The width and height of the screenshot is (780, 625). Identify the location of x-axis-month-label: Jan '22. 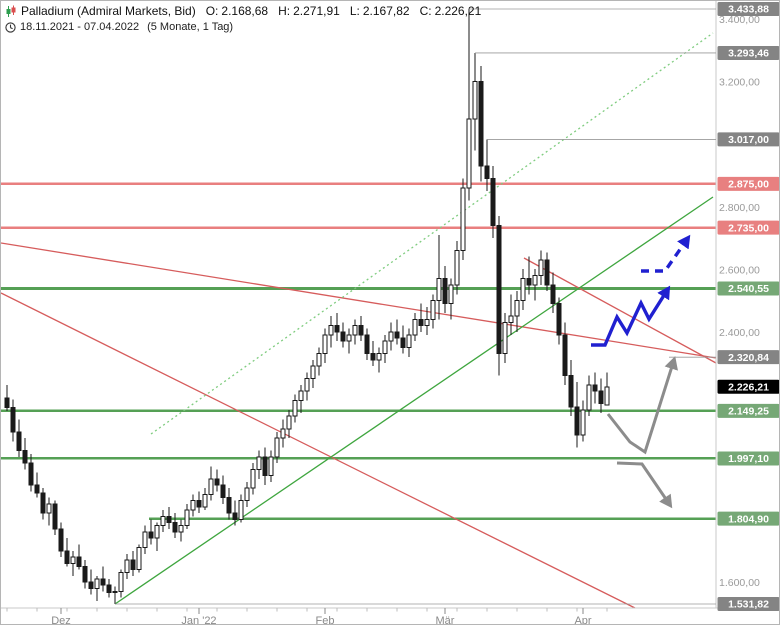
(198, 620).